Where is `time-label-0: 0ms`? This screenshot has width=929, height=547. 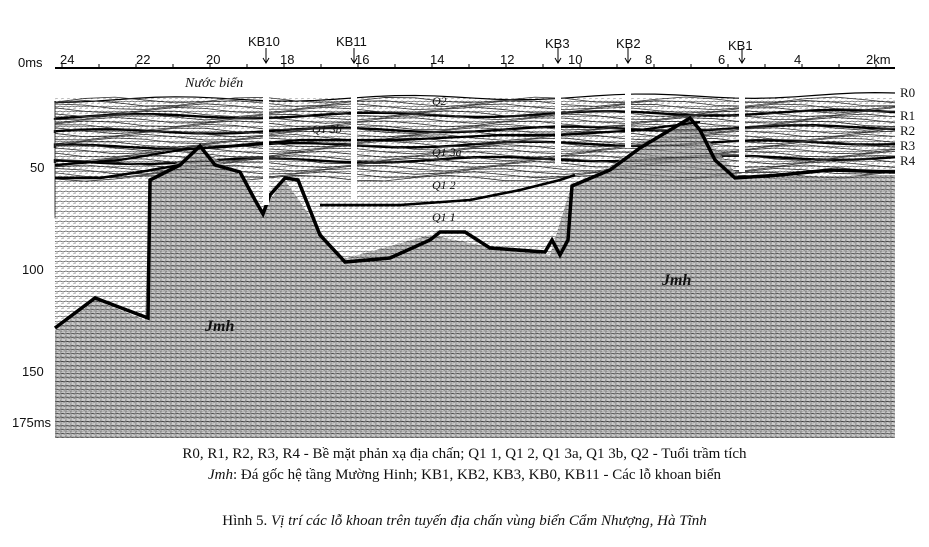
time-label-0: 0ms is located at coordinates (30, 62).